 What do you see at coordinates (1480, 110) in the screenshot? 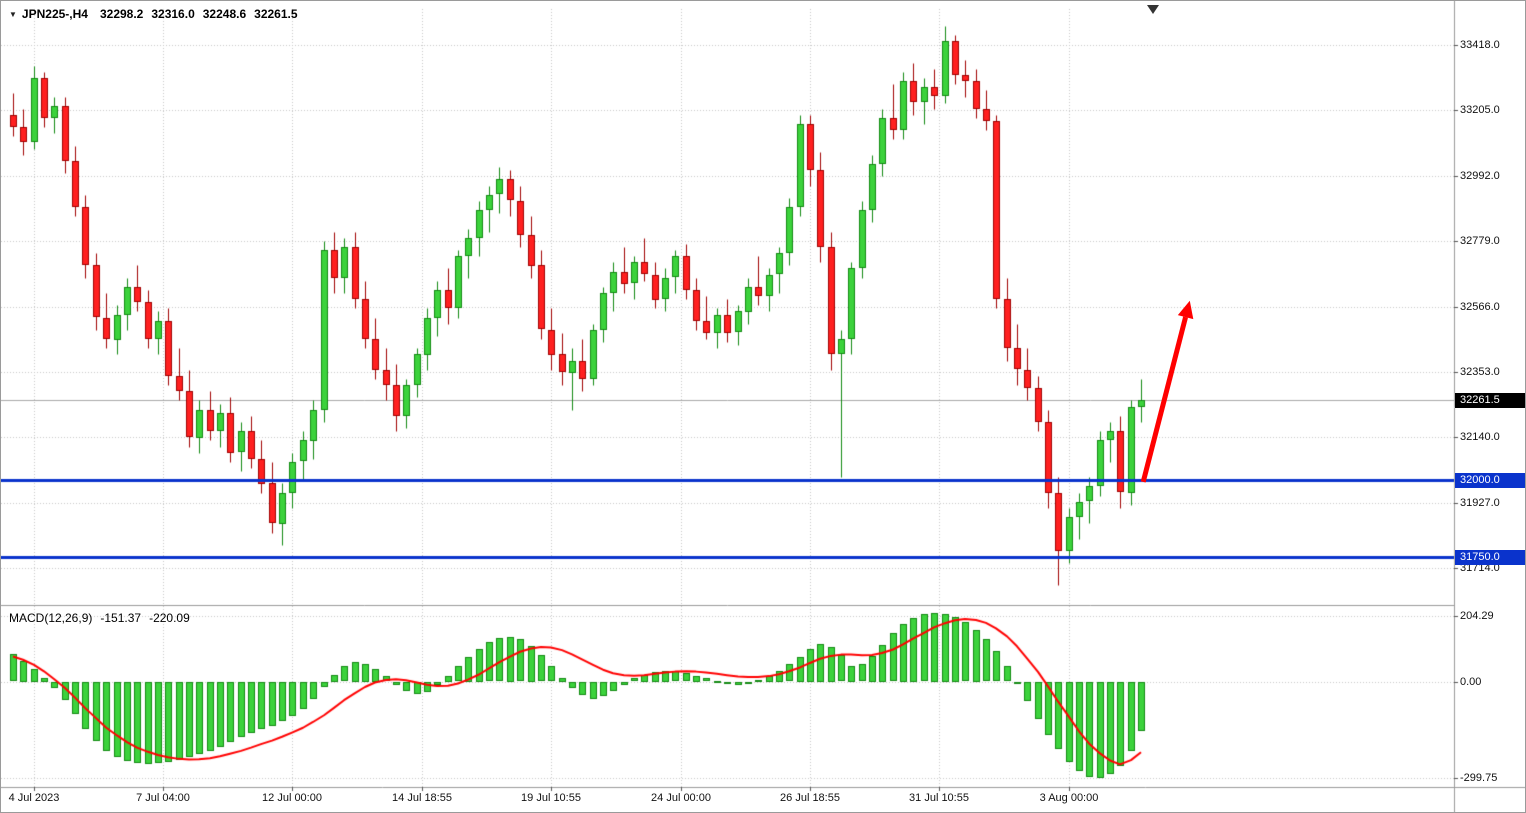
I see `price-tick-label: 33205.0` at bounding box center [1480, 110].